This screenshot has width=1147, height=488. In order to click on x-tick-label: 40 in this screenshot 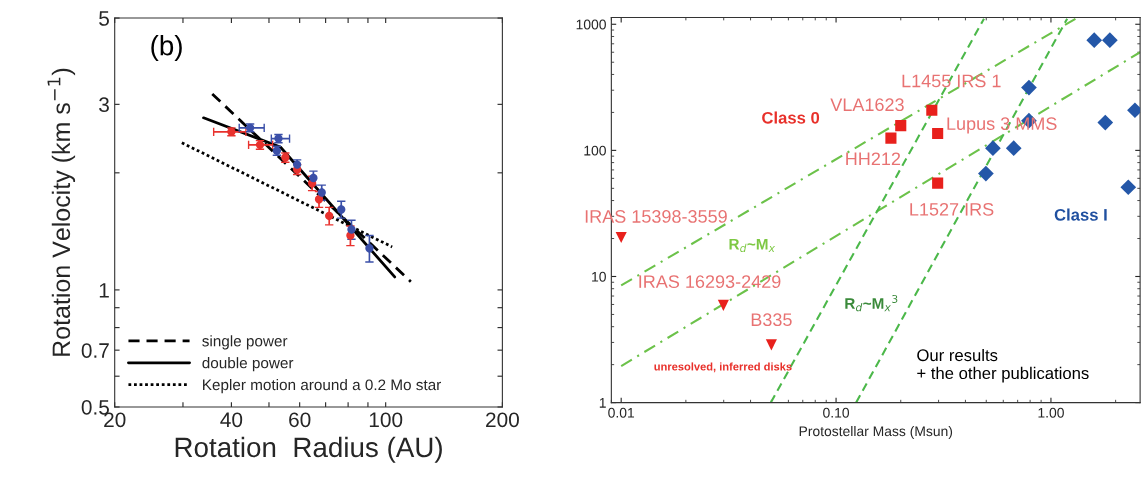, I will do `click(231, 420)`.